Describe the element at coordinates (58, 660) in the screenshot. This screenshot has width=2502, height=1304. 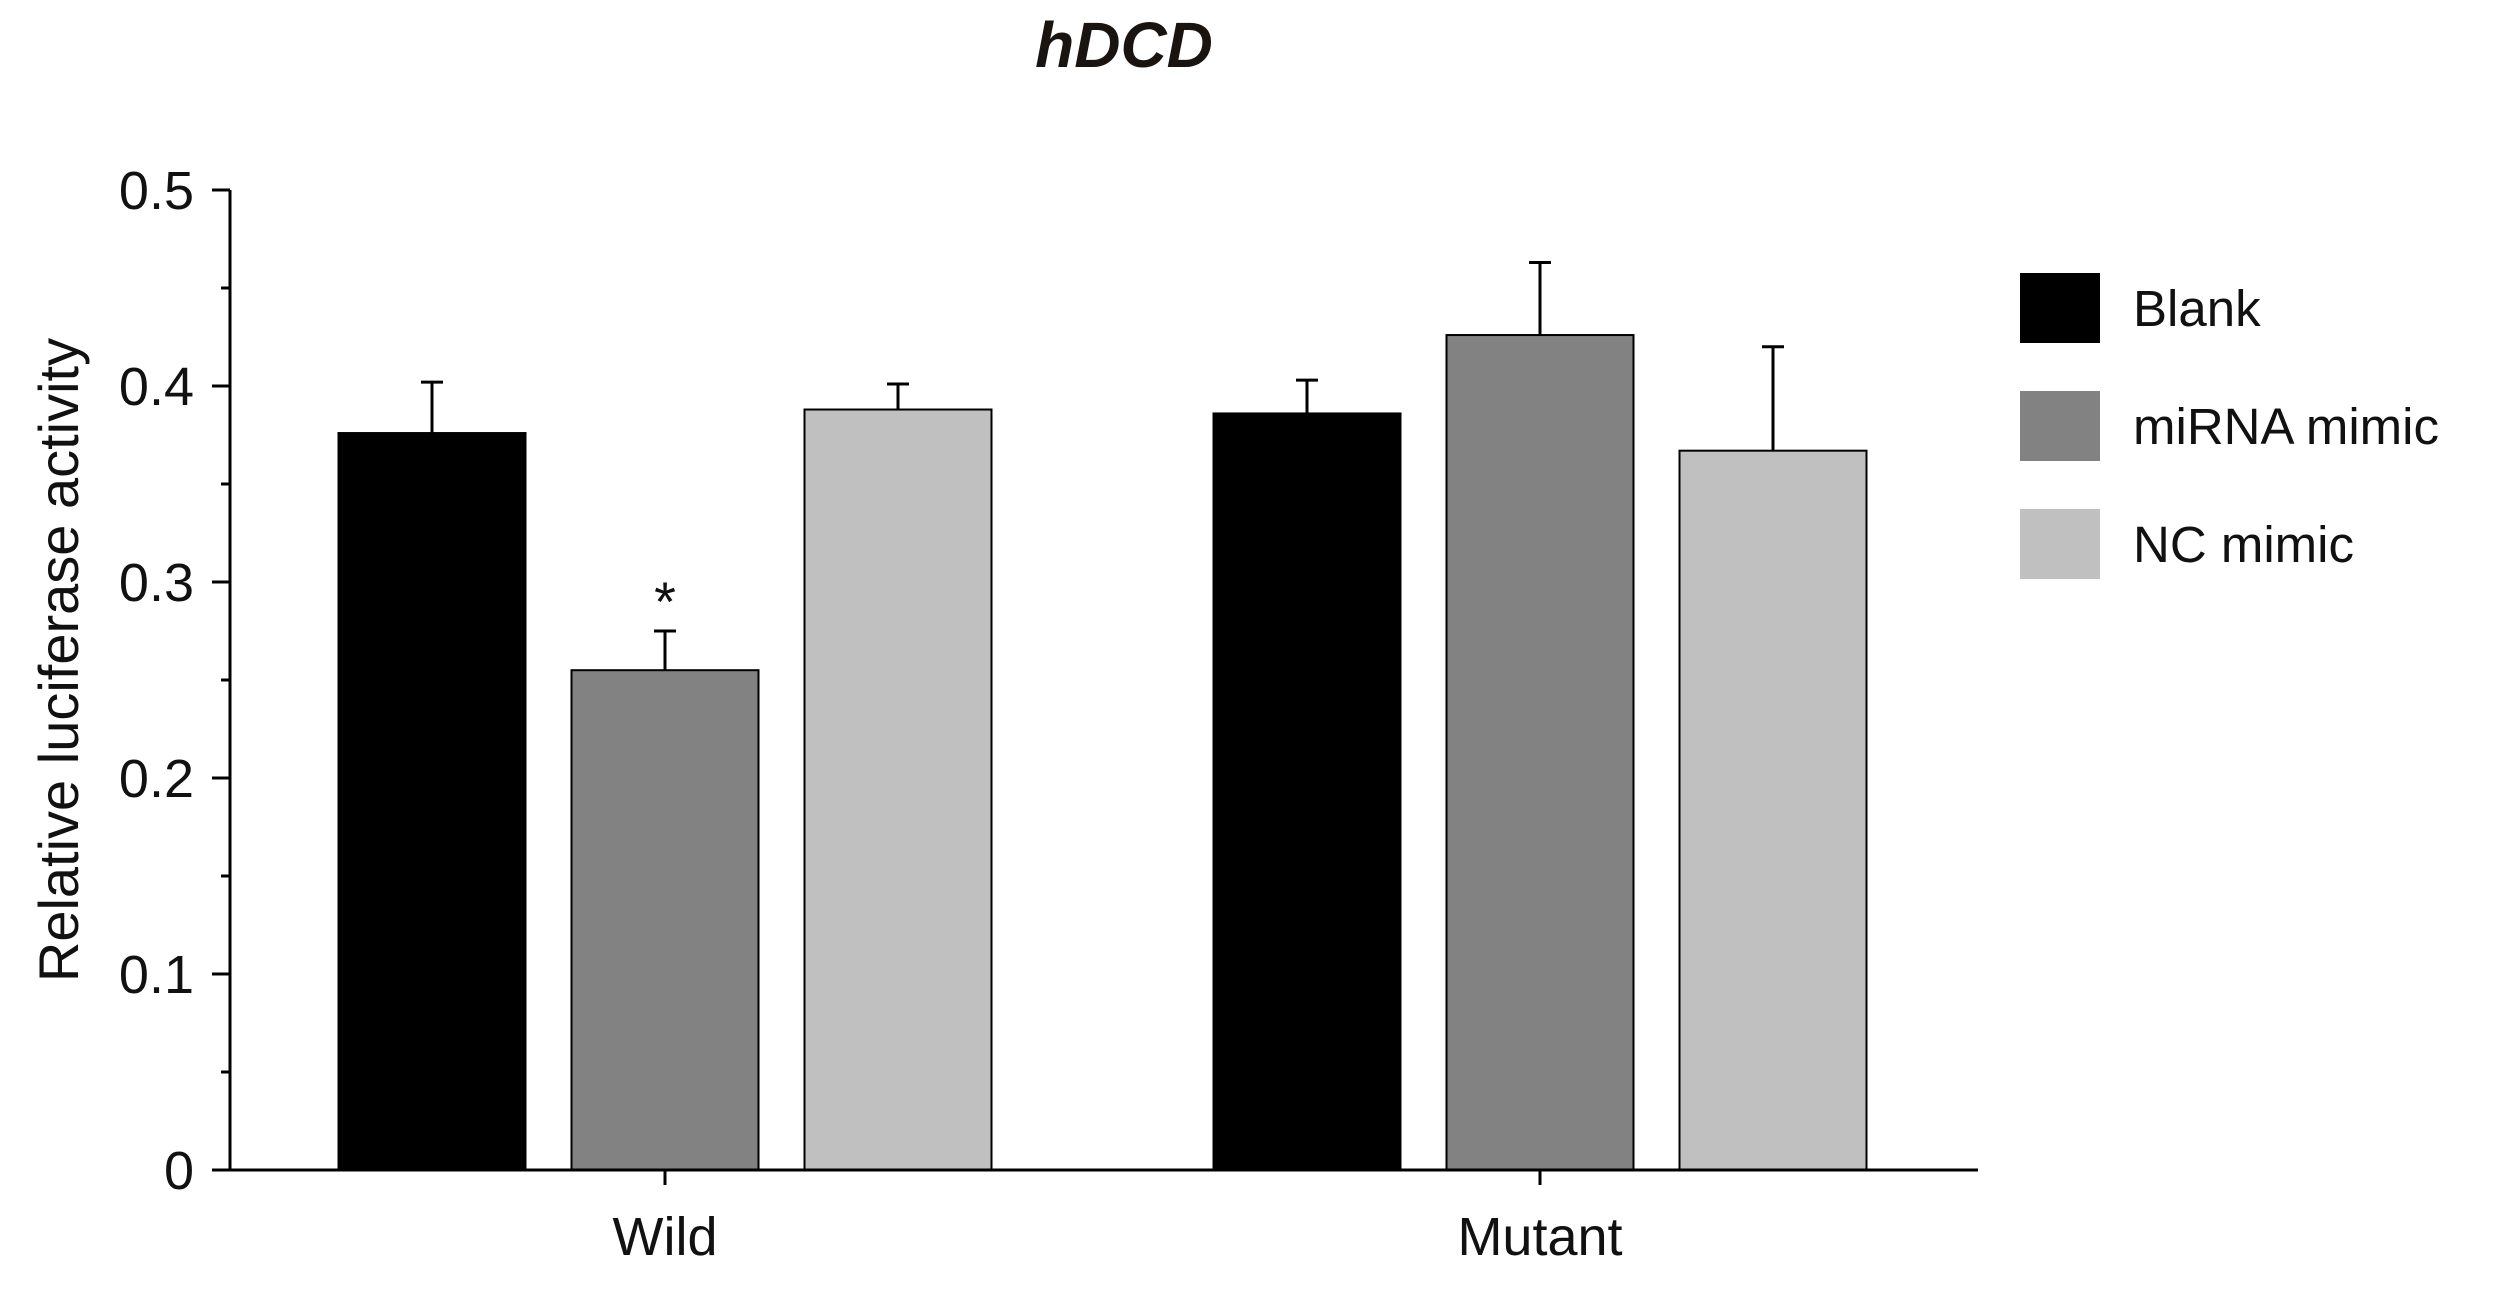
I see `y-axis-title: Relative luciferase activity` at that location.